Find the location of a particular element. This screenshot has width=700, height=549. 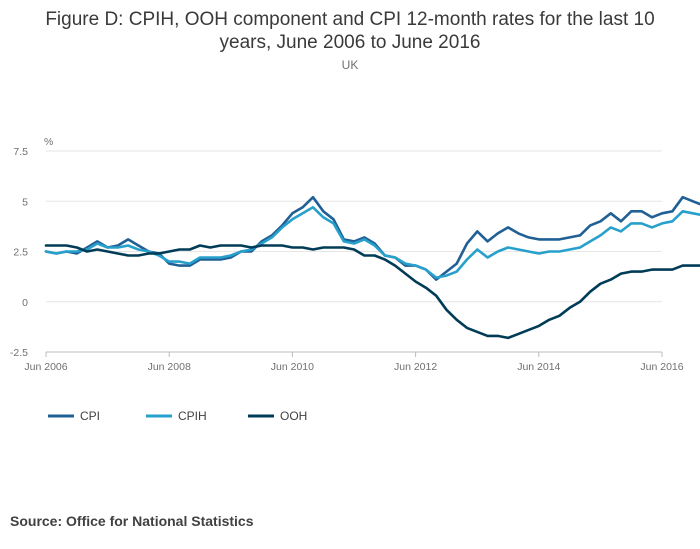

y-axis-label: % is located at coordinates (48, 142).